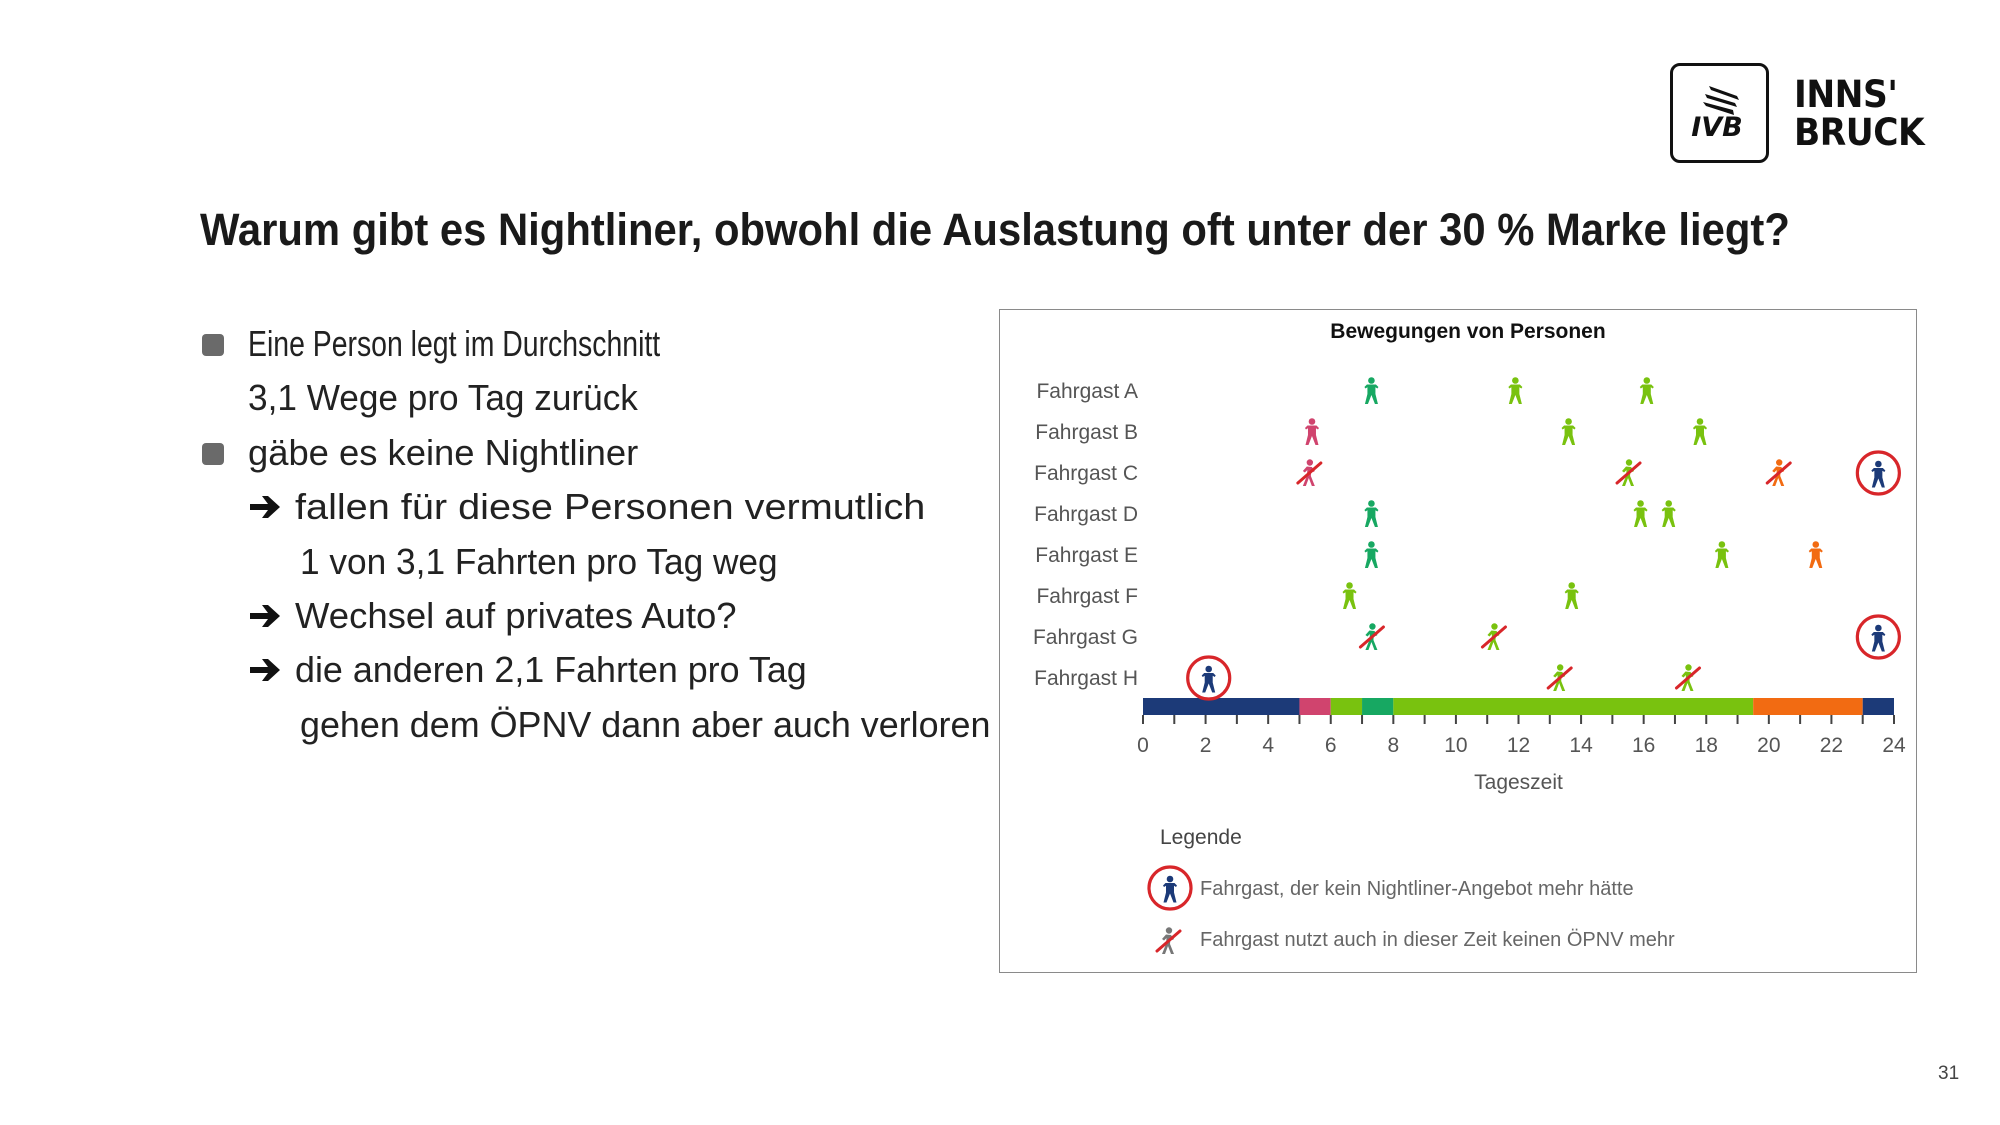  I want to click on innsbruck-wordmark: INNS' BRUCK, so click(1859, 113).